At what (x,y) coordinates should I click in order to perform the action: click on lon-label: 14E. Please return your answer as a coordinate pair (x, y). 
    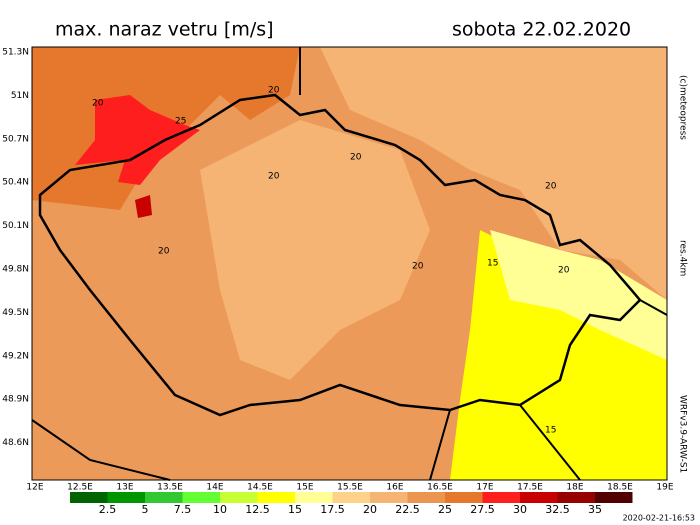
    Looking at the image, I should click on (214, 488).